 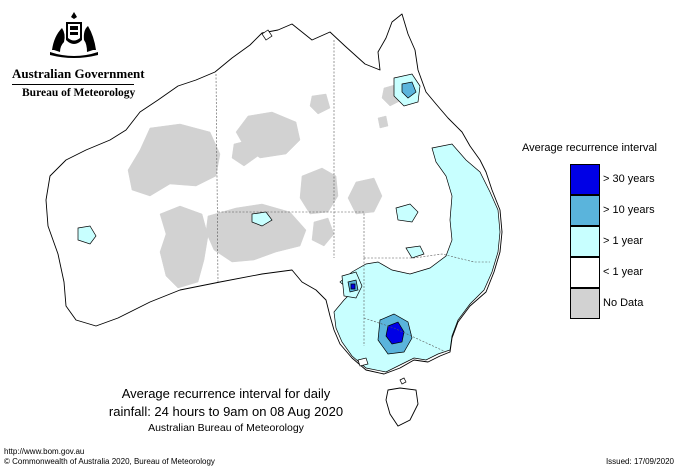 I want to click on government-name: Australian Government, so click(x=78, y=73).